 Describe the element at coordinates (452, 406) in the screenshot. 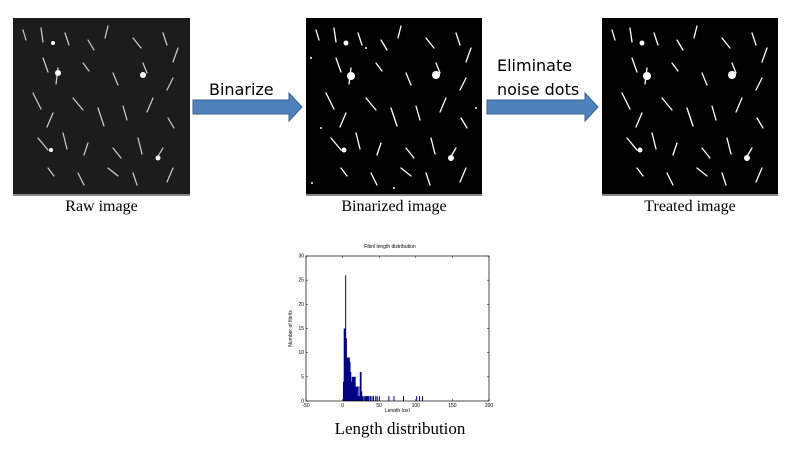

I see `svg-text: 150` at that location.